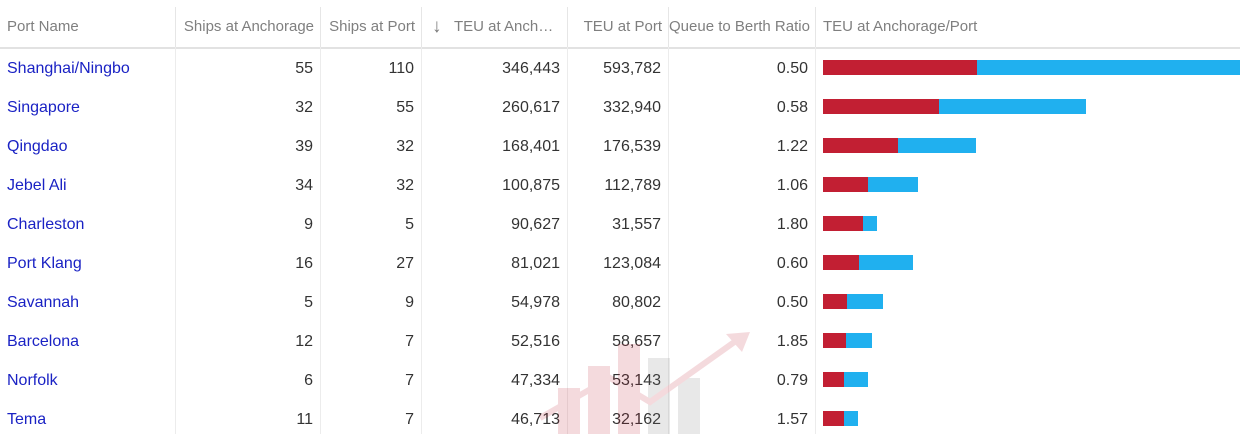 Image resolution: width=1240 pixels, height=439 pixels. Describe the element at coordinates (68, 68) in the screenshot. I see `port-name-link: Shanghai/Ningbo` at that location.